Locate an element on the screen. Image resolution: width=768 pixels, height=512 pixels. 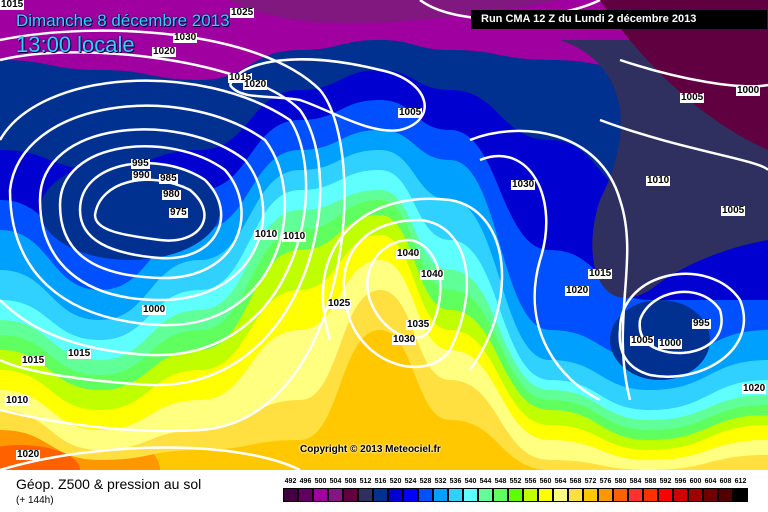
legend-label: 532 is located at coordinates (440, 481).